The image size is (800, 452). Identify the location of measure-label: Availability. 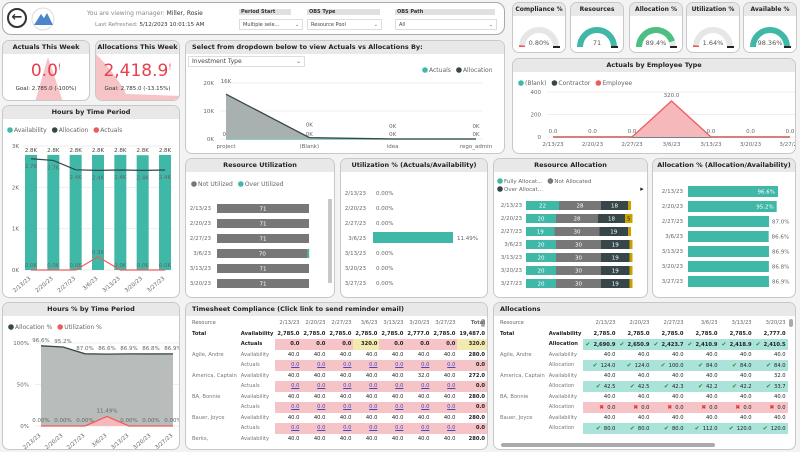
(563, 354).